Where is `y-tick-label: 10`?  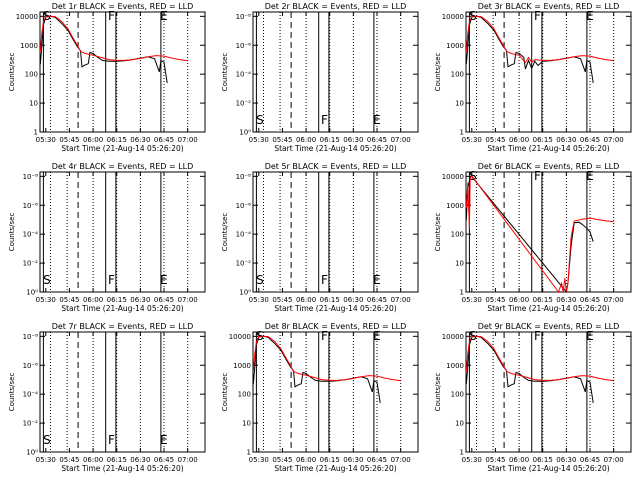 y-tick-label: 10 is located at coordinates (459, 104).